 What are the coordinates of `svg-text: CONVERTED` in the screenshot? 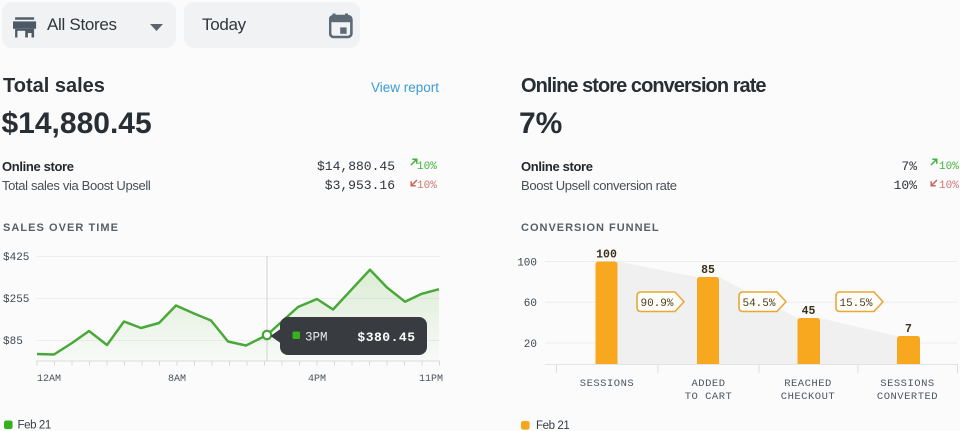 It's located at (907, 397).